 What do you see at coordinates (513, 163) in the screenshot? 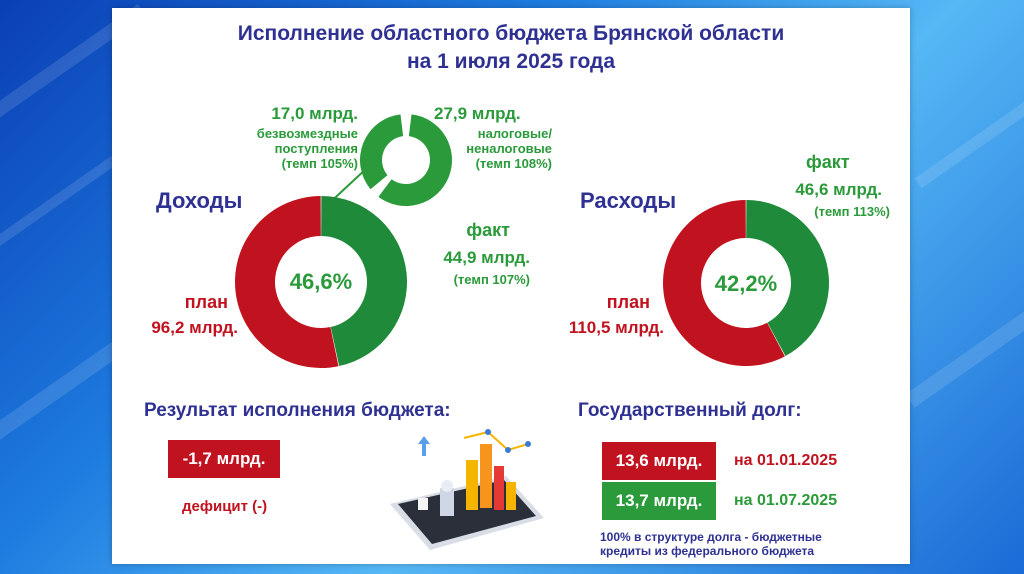
I see `breakdown-right-tempo: (темп 108%)` at bounding box center [513, 163].